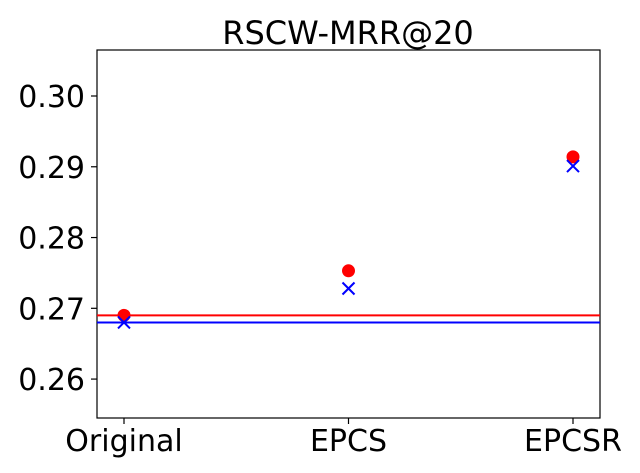 The height and width of the screenshot is (473, 640). I want to click on y-tick-label: 0.29, so click(51, 168).